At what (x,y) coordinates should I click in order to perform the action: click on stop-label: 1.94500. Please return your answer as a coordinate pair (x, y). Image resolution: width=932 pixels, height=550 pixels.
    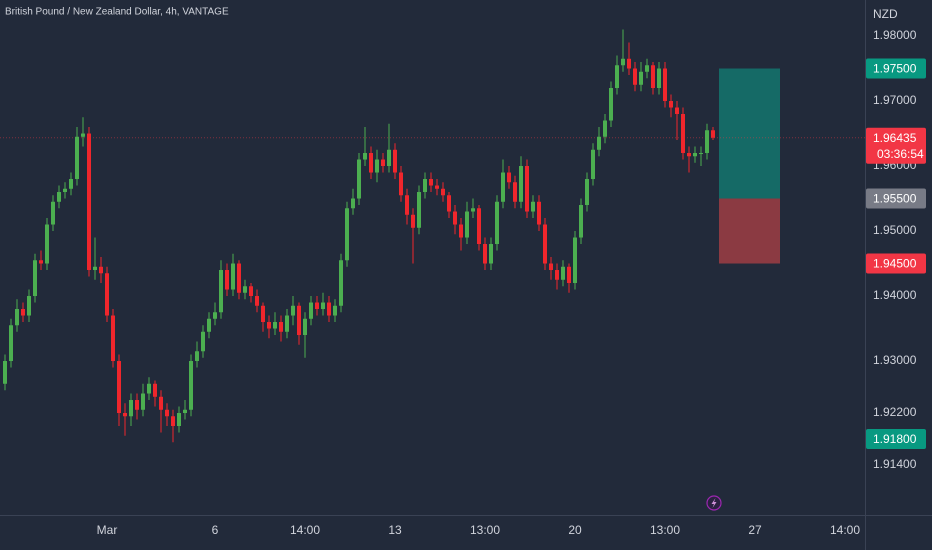
    Looking at the image, I should click on (895, 264).